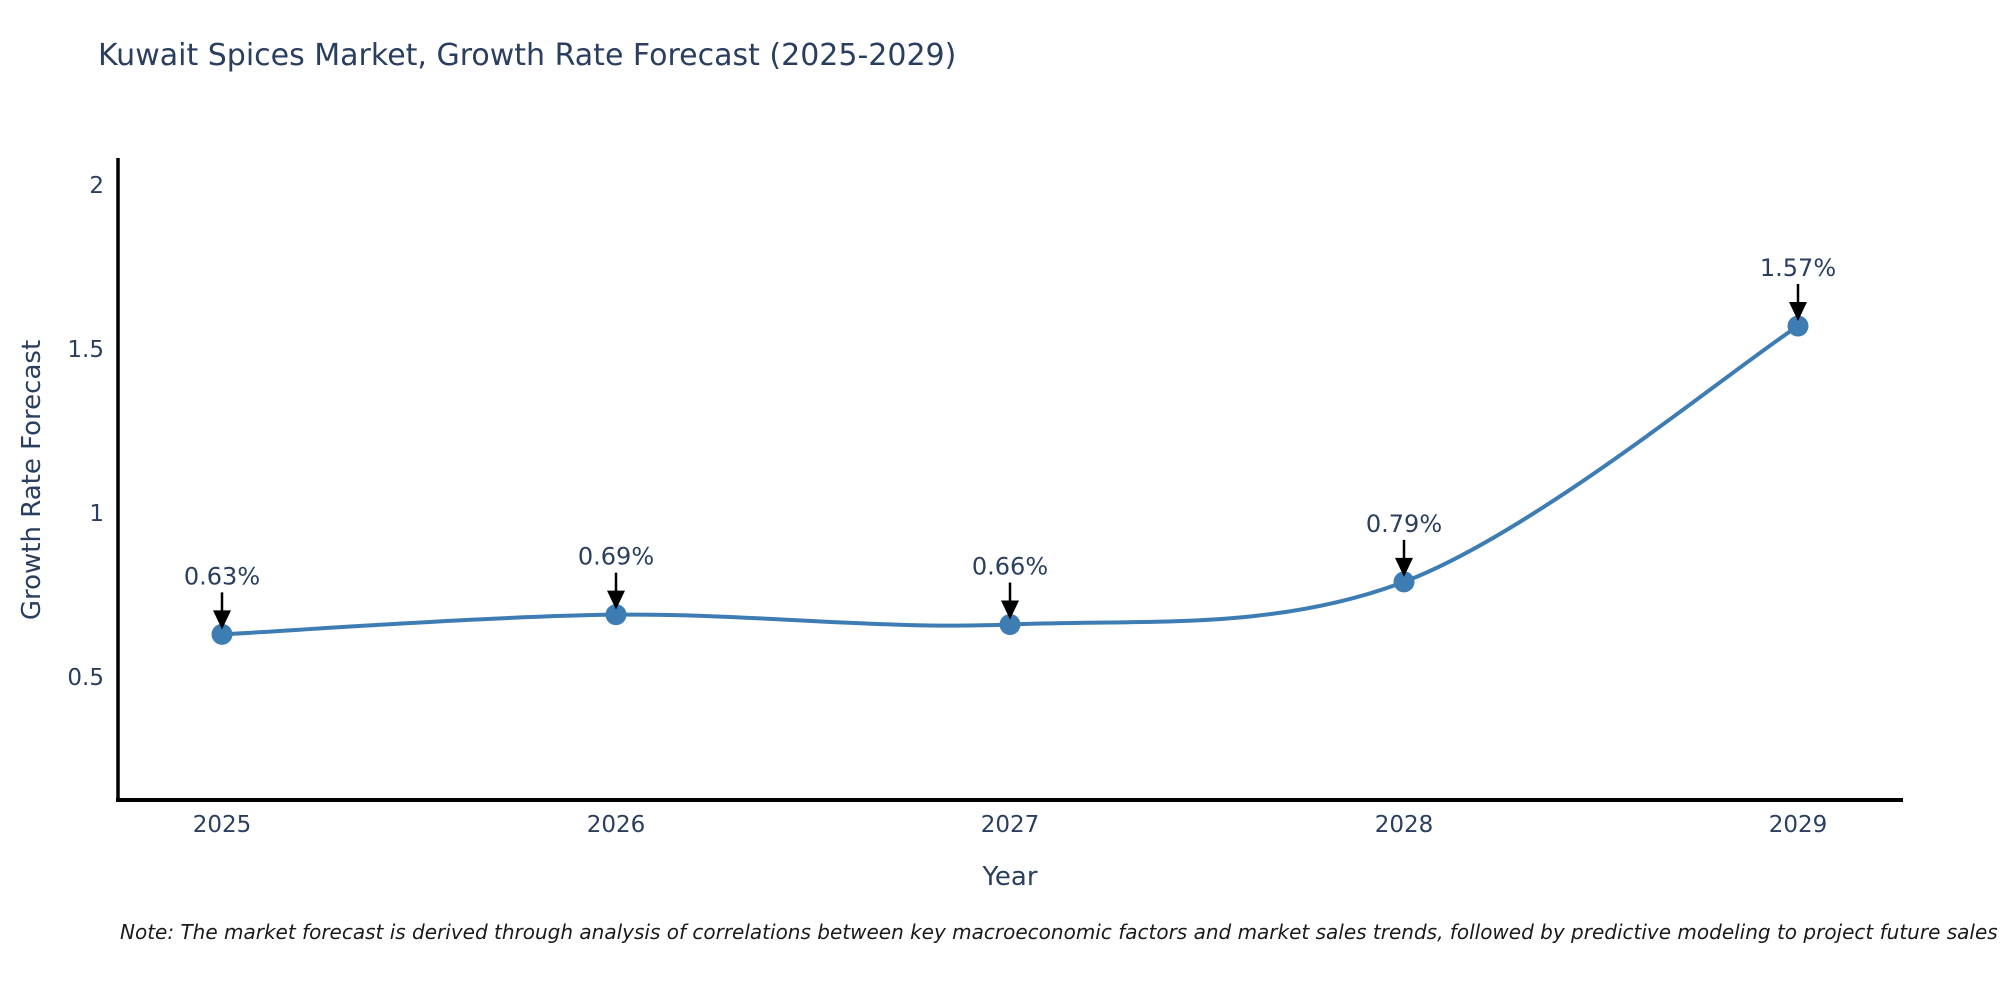 The height and width of the screenshot is (1000, 2000). What do you see at coordinates (222, 825) in the screenshot?
I see `x-tick-label: 2025` at bounding box center [222, 825].